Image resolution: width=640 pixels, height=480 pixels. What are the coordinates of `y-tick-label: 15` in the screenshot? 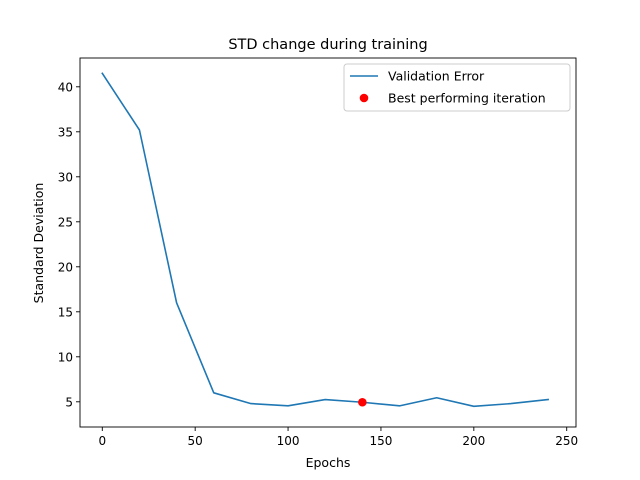 It's located at (65, 312).